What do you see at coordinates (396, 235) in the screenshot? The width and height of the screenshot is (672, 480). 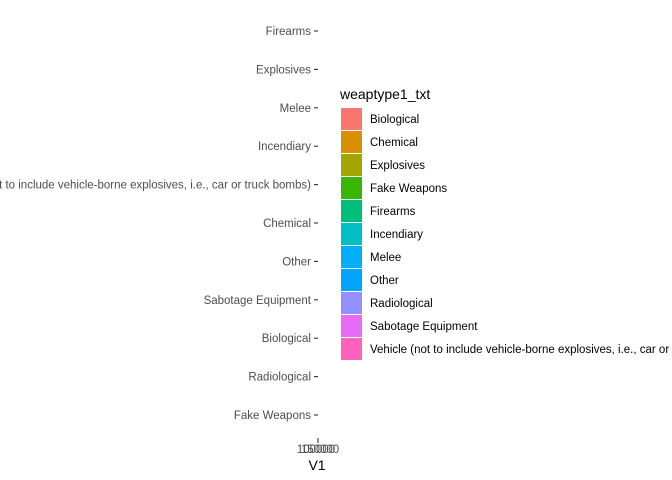 I see `legend-label: Incendiary` at bounding box center [396, 235].